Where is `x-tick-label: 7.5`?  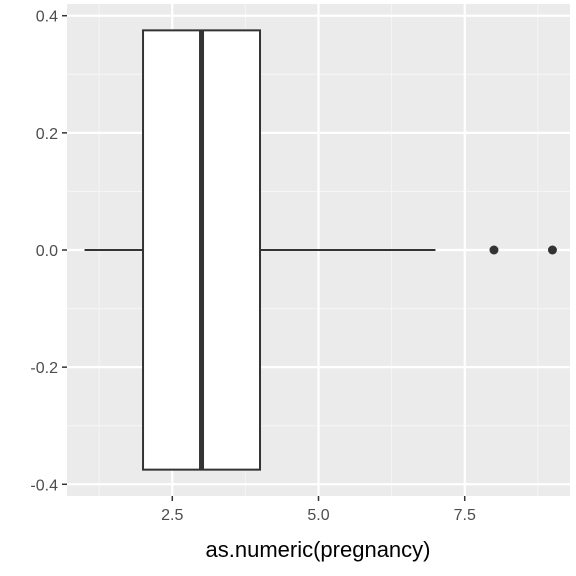
x-tick-label: 7.5 is located at coordinates (465, 515).